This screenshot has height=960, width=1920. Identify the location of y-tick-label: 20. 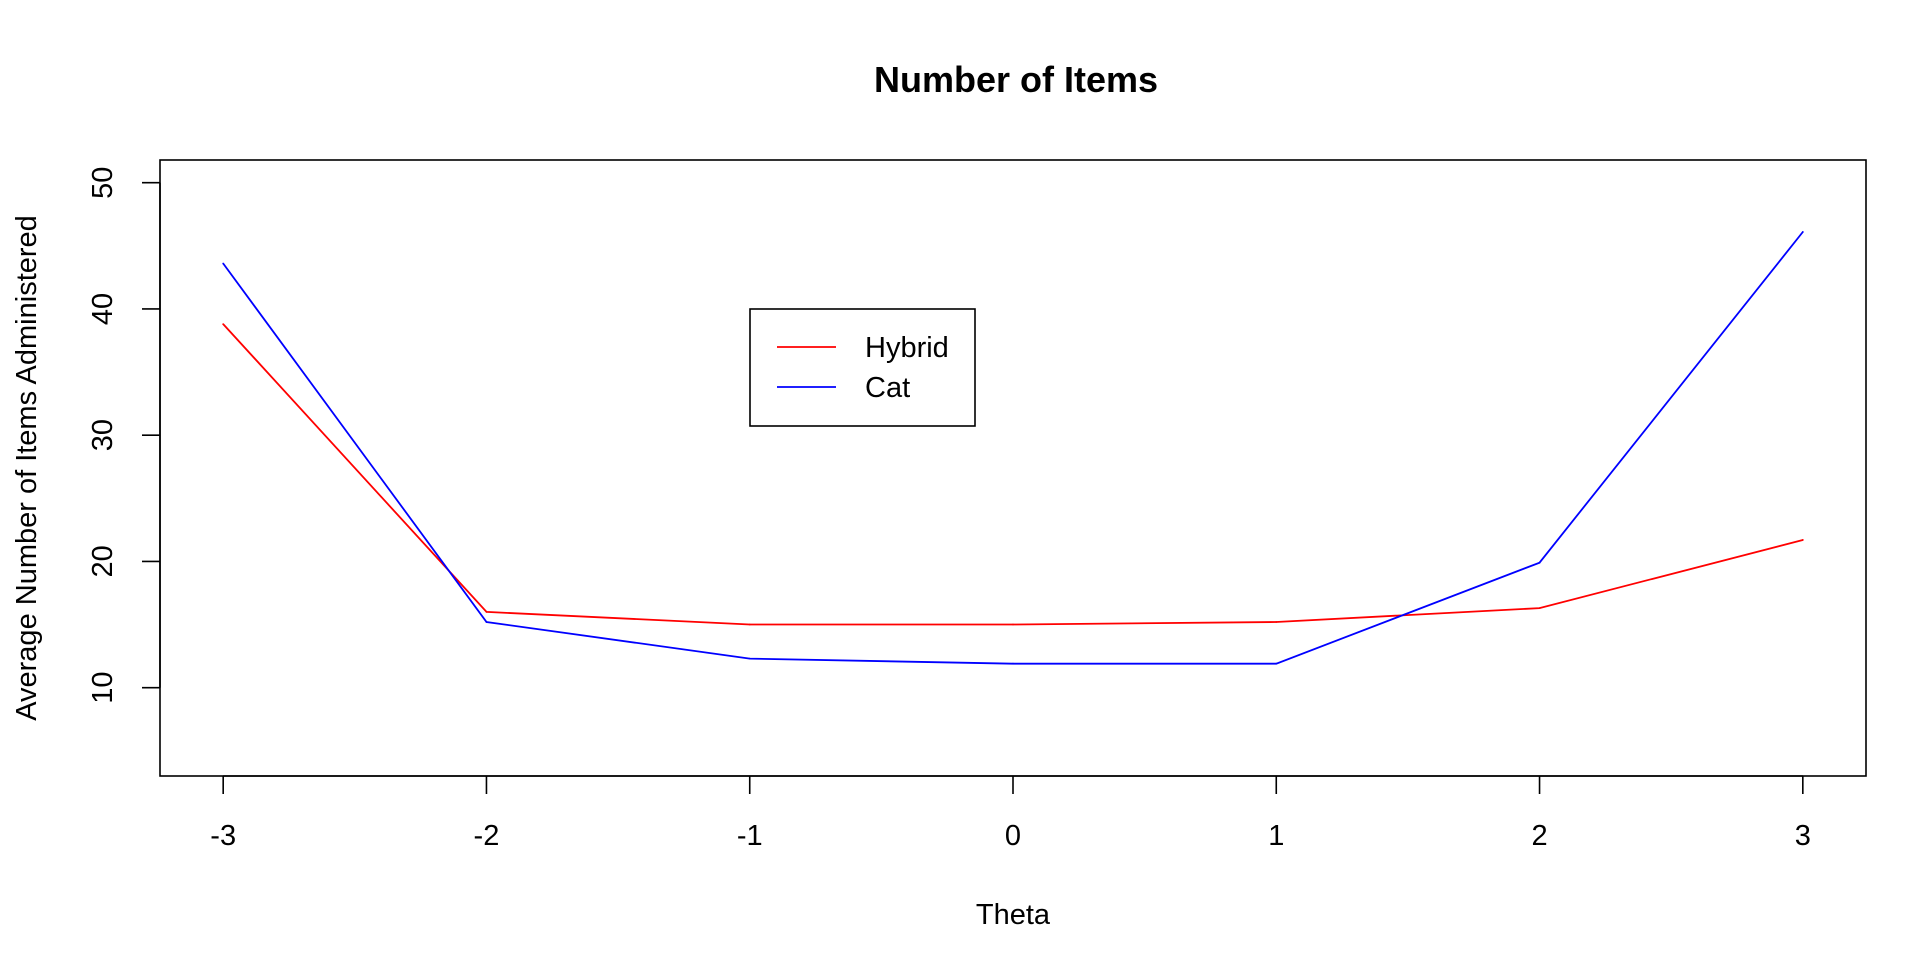
(103, 561).